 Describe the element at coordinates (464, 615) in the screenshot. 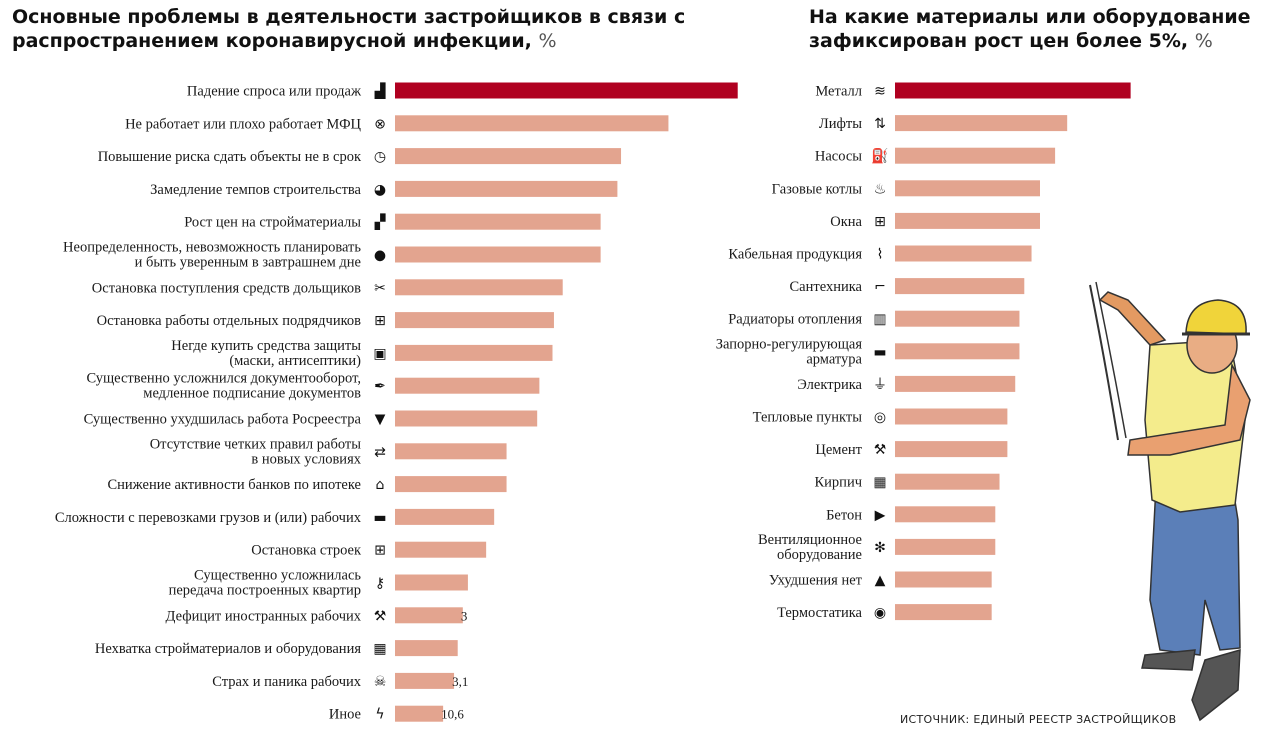

I see `value-label-left-16: 3` at that location.